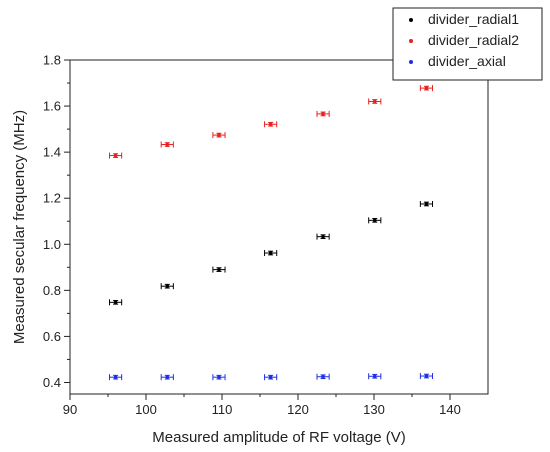 The width and height of the screenshot is (550, 452). Describe the element at coordinates (19, 227) in the screenshot. I see `y-axis-title: Measured secular frequency (MHz)` at that location.